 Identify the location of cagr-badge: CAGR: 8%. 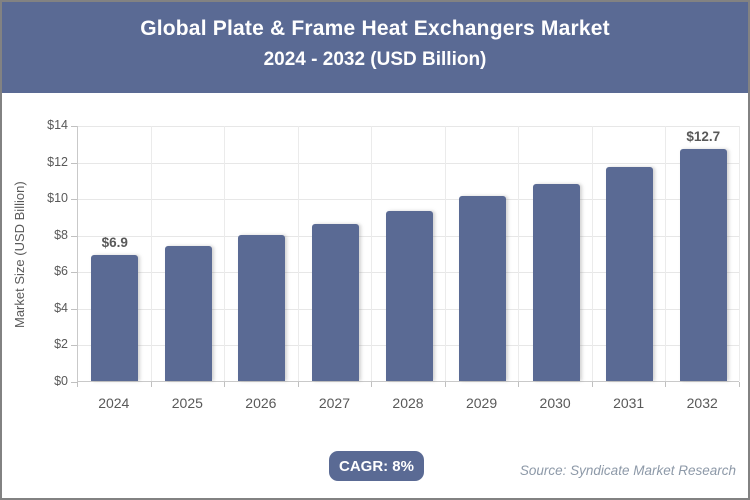
(376, 466).